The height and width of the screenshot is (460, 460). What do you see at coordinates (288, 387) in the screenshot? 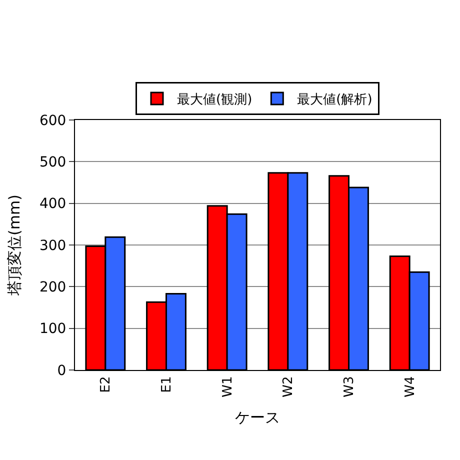
I see `x-tick-label: W2` at bounding box center [288, 387].